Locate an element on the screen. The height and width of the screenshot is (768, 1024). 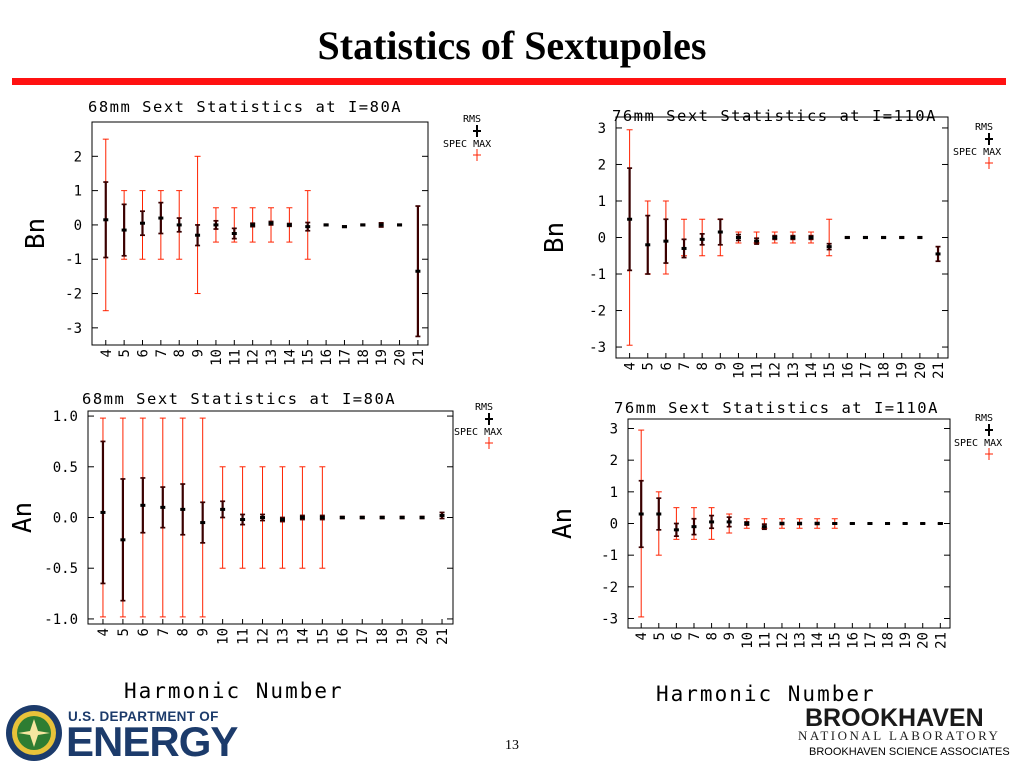
x-tick-label: 12 is located at coordinates (776, 370).